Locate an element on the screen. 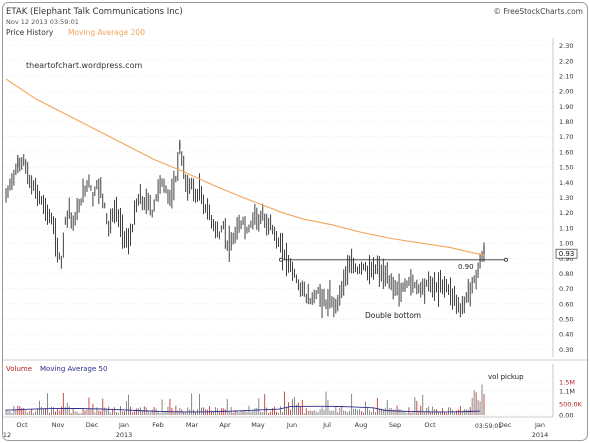  price-tick-label: 1.40 is located at coordinates (566, 183).